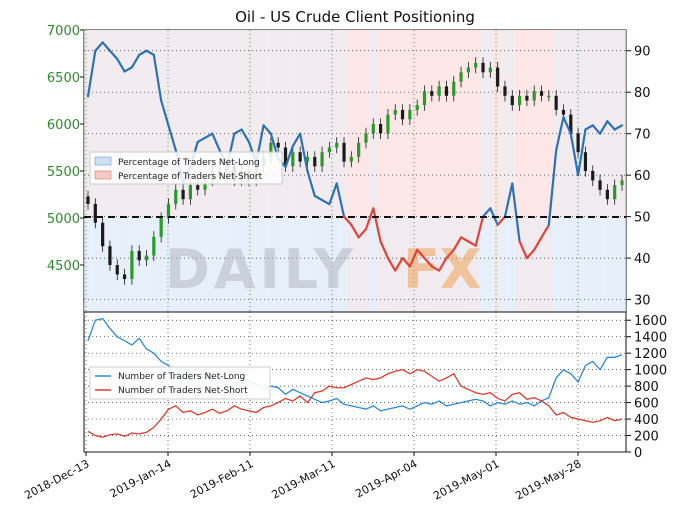 This screenshot has height=518, width=680. What do you see at coordinates (650, 371) in the screenshot?
I see `lower-axis-tick-label: 1000` at bounding box center [650, 371].